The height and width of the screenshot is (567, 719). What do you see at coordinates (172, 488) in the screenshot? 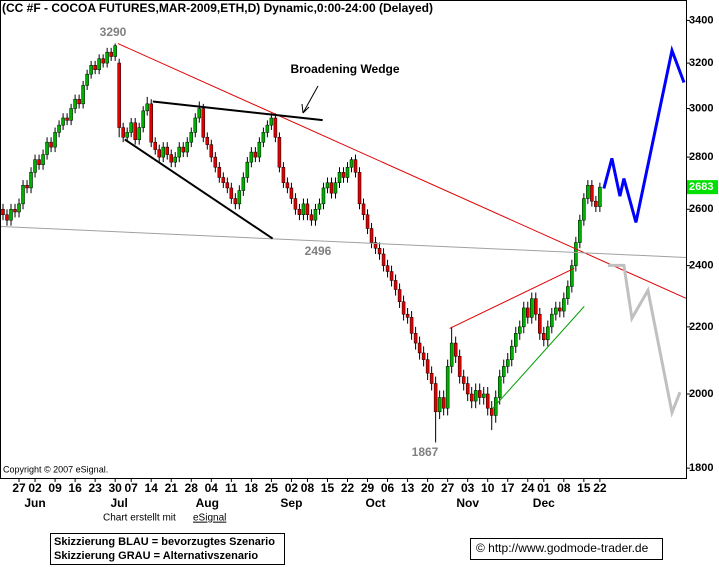
I see `x-tick-label: 21` at bounding box center [172, 488].